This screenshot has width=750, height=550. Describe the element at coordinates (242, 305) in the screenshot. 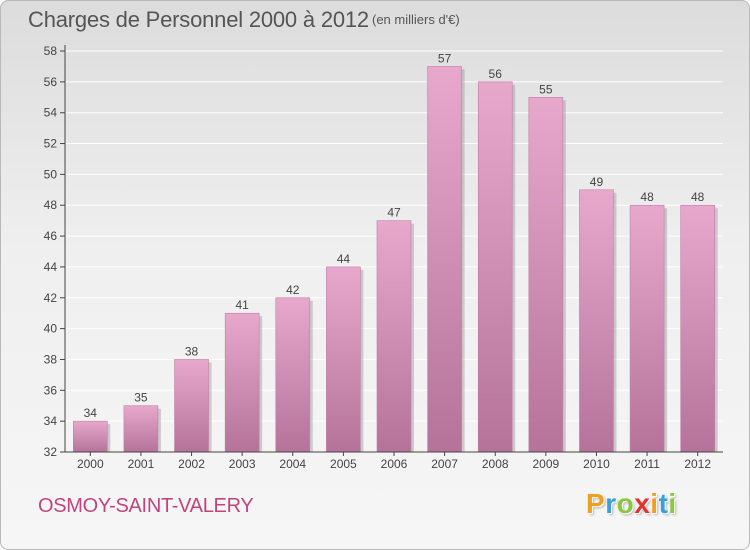

I see `data-label: 41` at that location.